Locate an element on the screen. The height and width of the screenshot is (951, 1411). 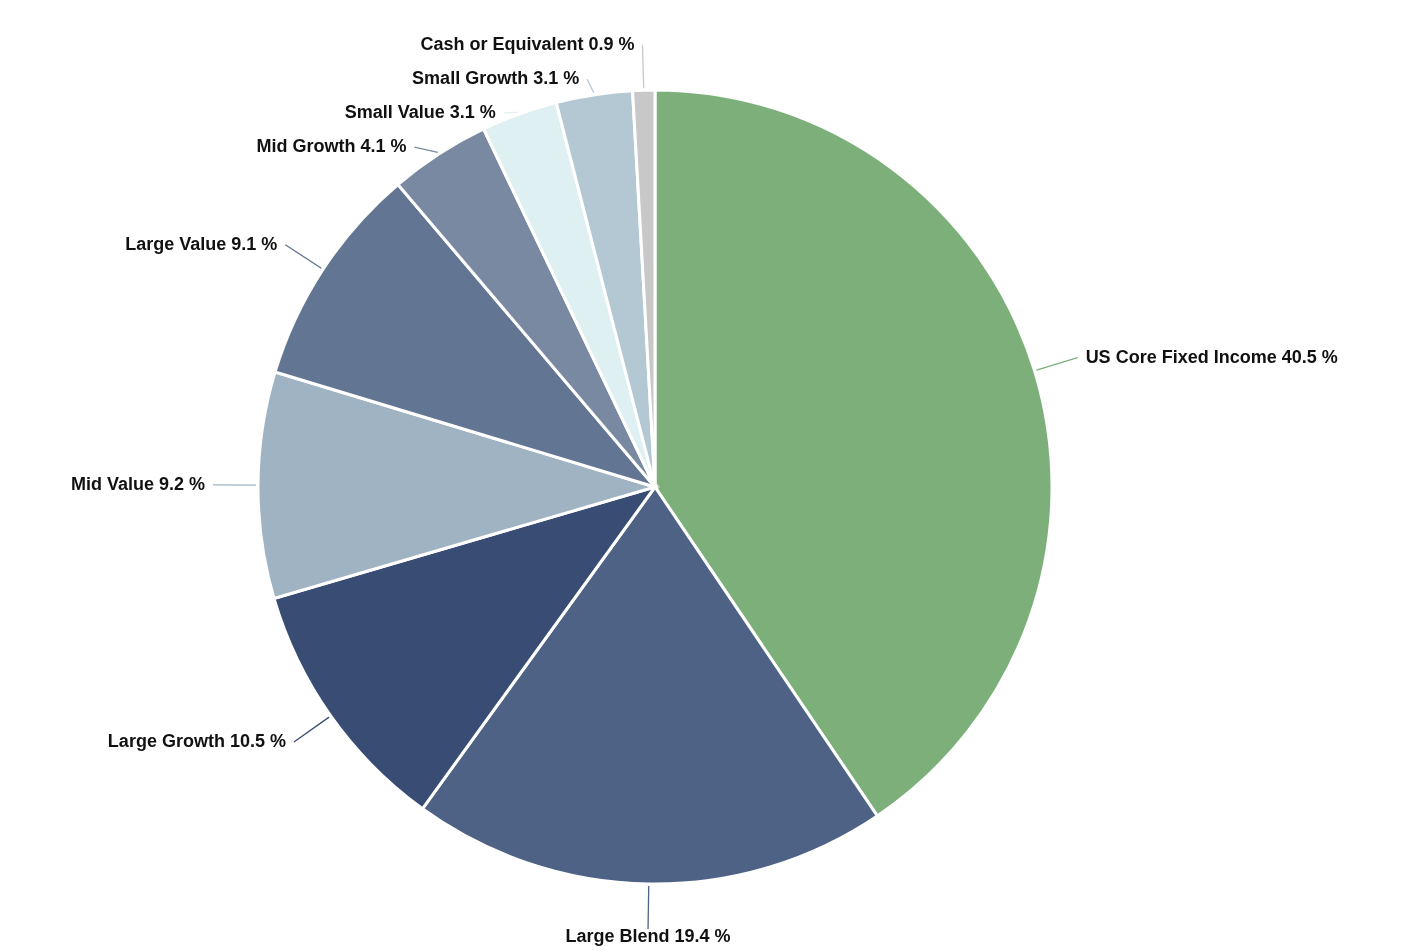
slice-label: Small Growth 3.1 % is located at coordinates (496, 78).